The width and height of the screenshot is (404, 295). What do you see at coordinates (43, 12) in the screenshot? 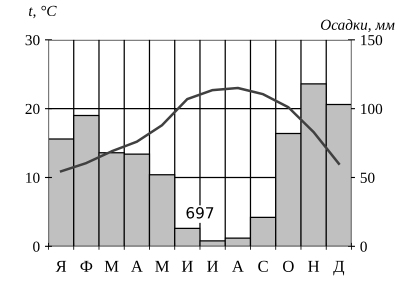
I see `y-axis-title: t, °C` at bounding box center [43, 12].